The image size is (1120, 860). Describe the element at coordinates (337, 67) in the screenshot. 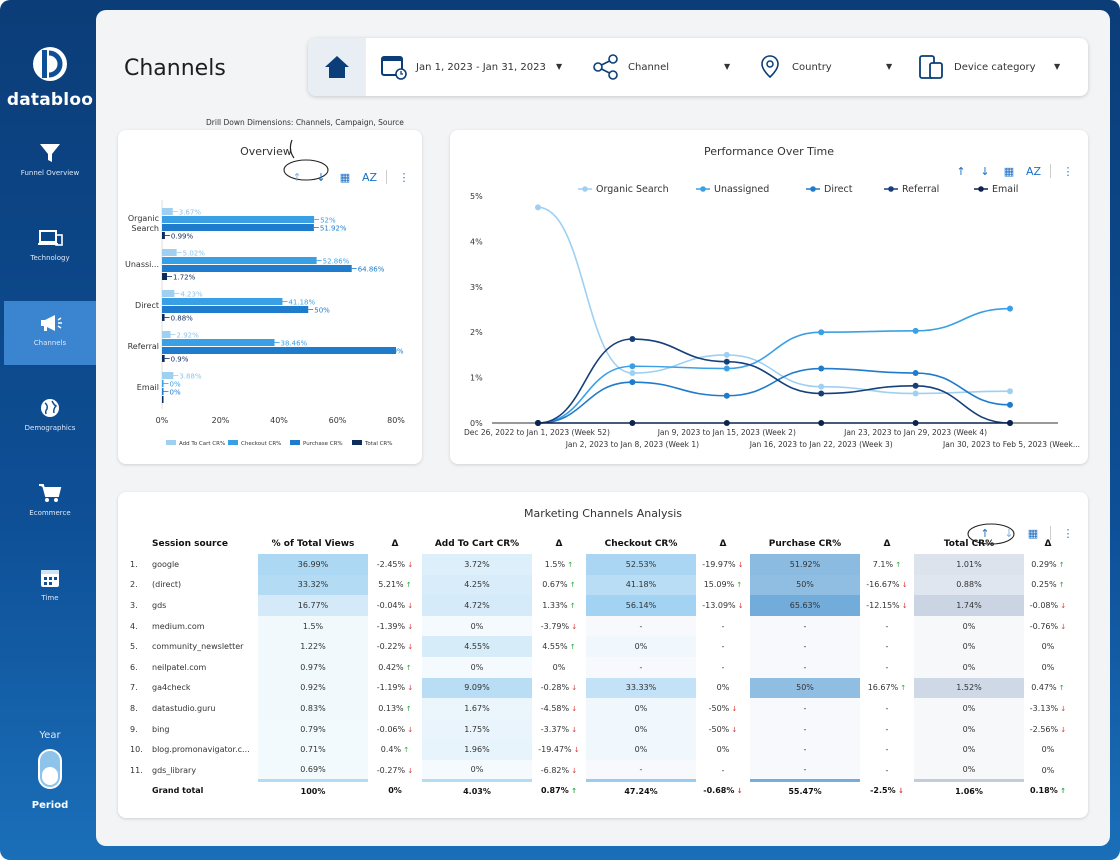

I see `home-button` at that location.